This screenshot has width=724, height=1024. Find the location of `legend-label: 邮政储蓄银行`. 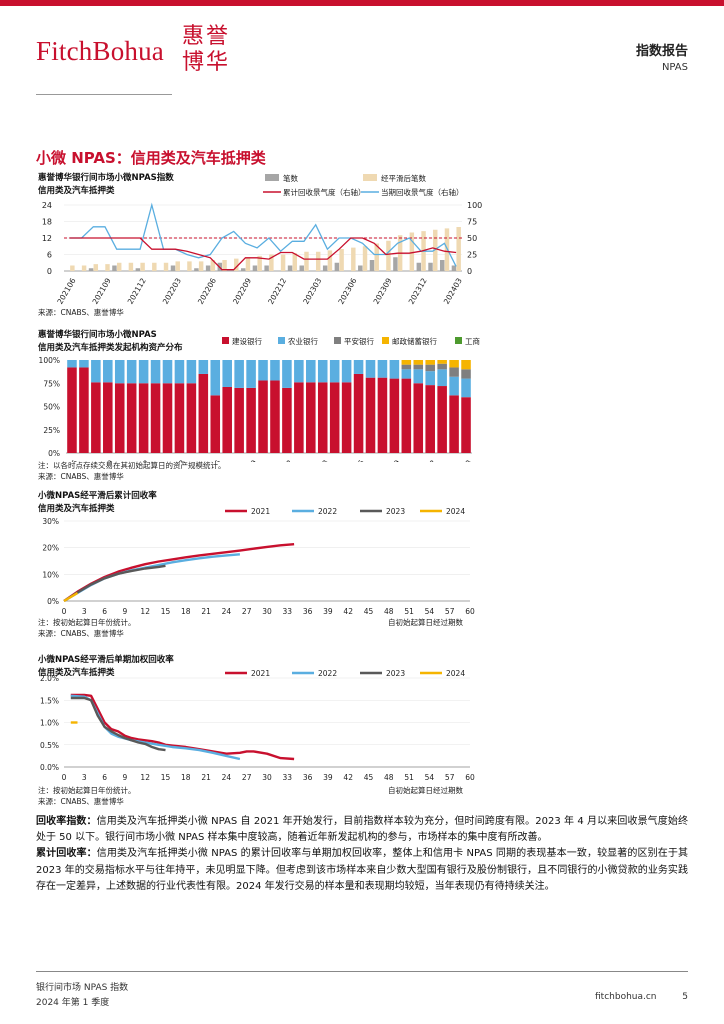

legend-label: 邮政储蓄银行 is located at coordinates (414, 341).